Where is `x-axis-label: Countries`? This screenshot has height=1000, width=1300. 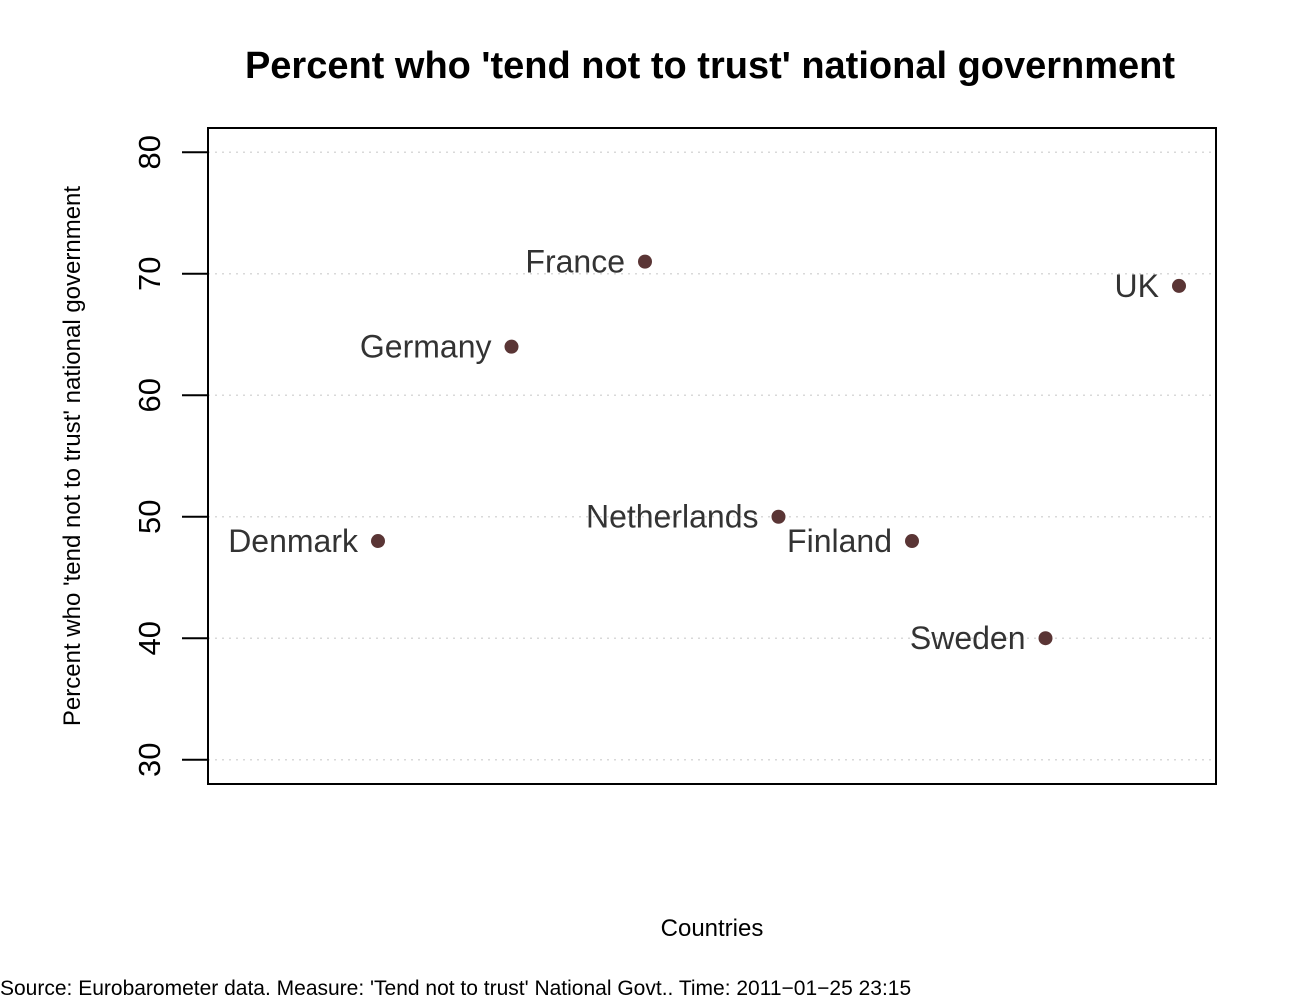
x-axis-label: Countries is located at coordinates (712, 928).